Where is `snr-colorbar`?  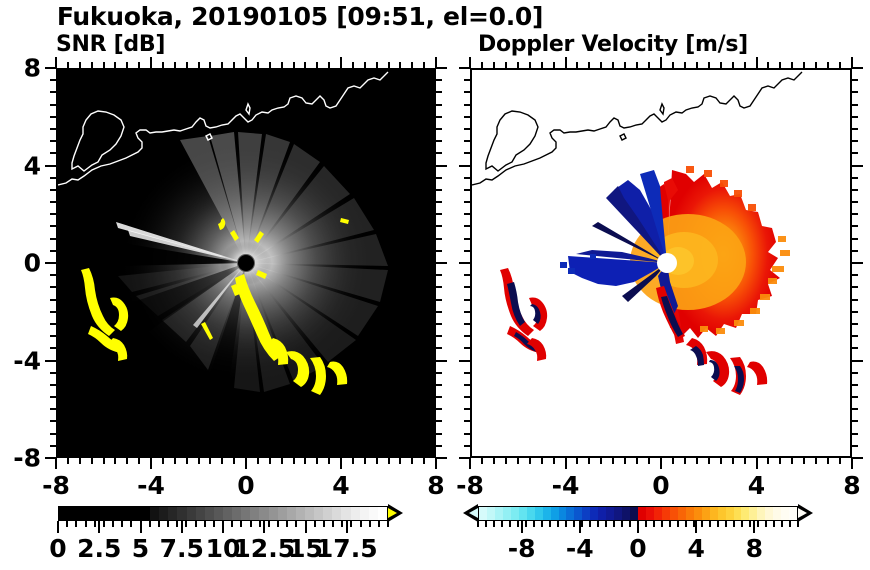
snr-colorbar is located at coordinates (223, 513).